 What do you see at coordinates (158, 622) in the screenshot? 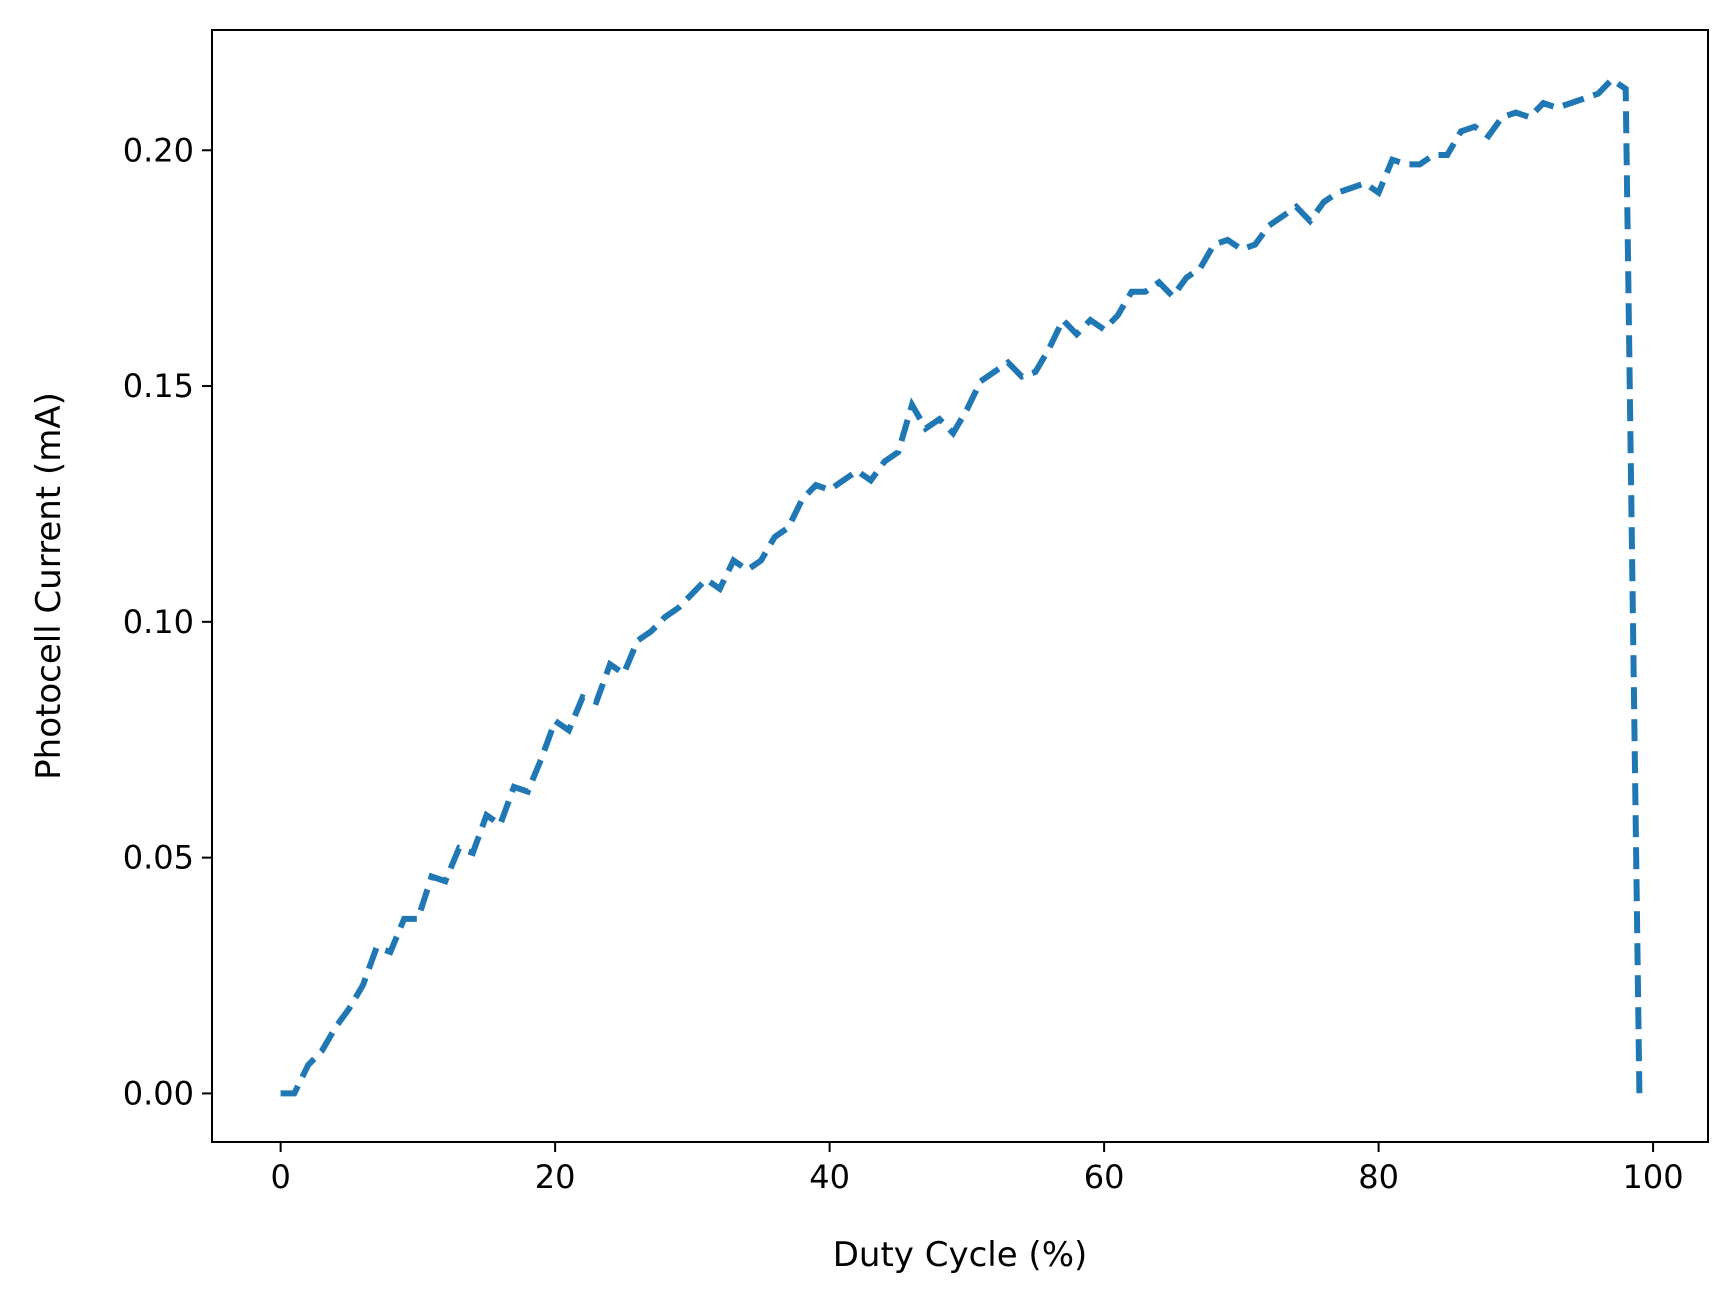
I see `y-tick-label: 0.10` at bounding box center [158, 622].